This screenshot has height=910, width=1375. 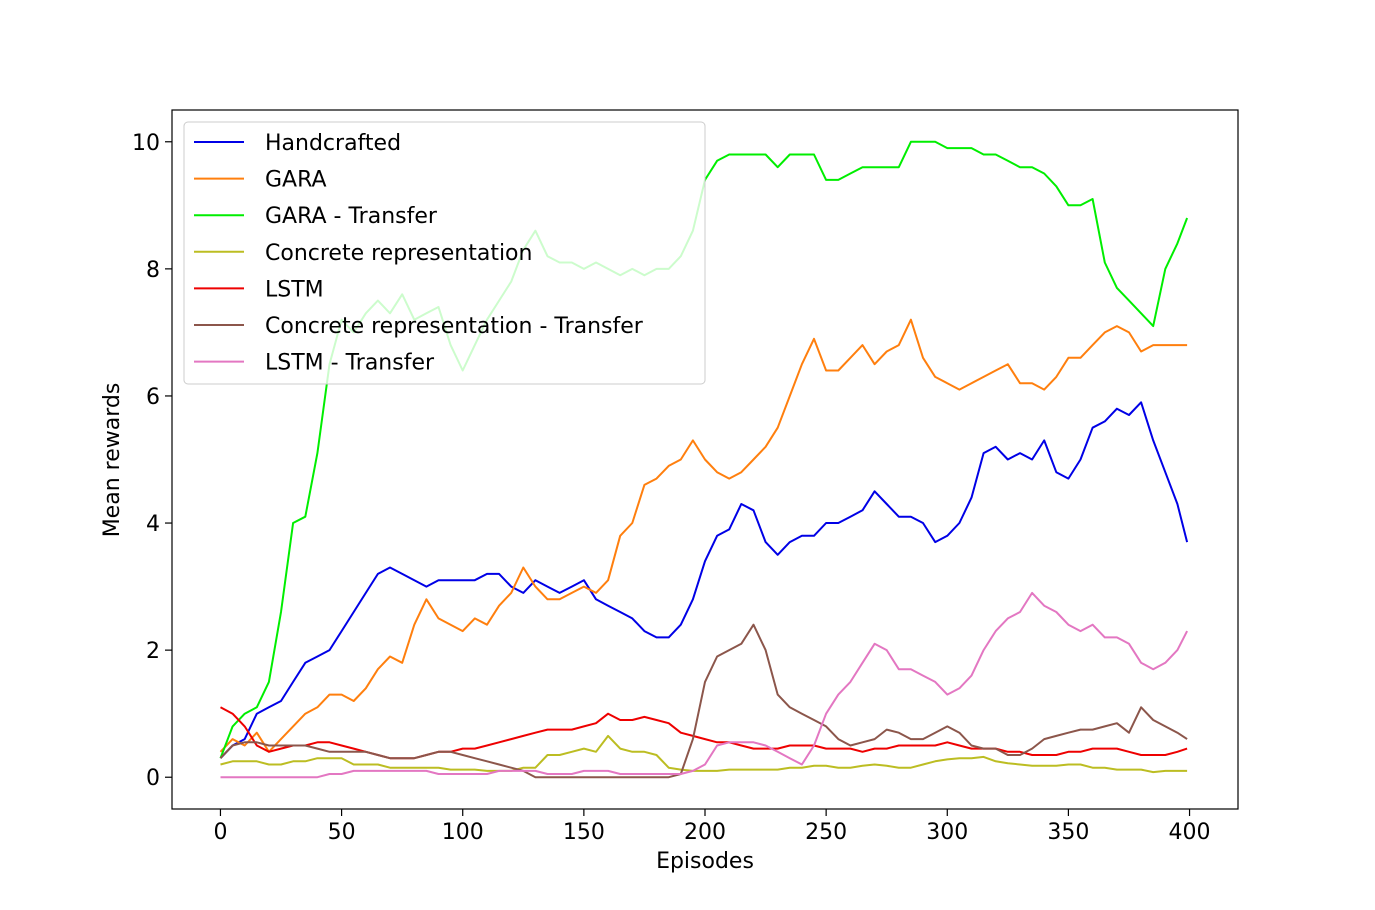 I want to click on legend-label: Concrete representation - Transfer, so click(x=454, y=326).